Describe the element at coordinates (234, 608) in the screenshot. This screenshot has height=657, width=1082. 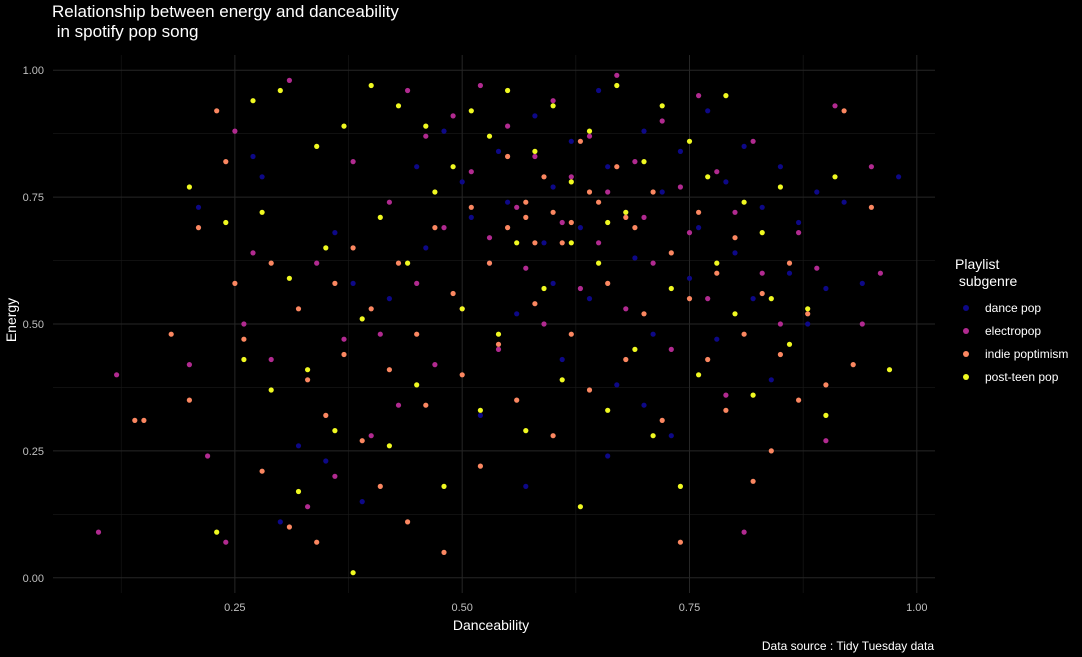
I see `x-tick-label: 0.25` at that location.